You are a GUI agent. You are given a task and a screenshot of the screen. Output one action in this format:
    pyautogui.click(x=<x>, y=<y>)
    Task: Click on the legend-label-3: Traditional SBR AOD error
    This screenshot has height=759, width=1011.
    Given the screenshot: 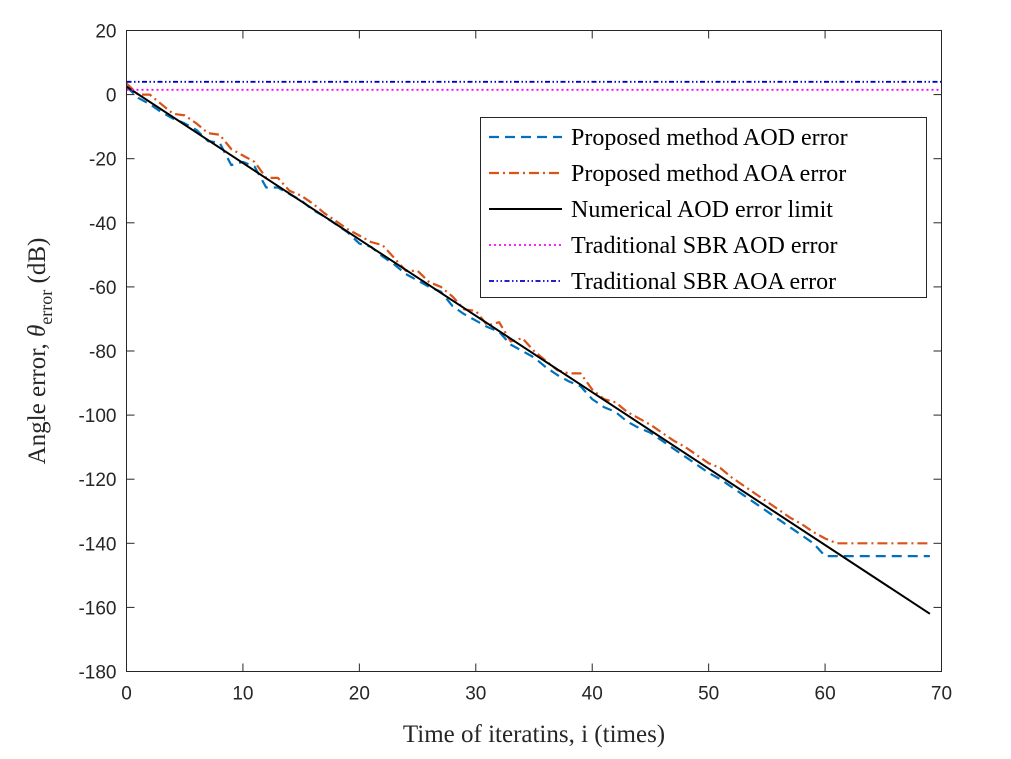 What is the action you would take?
    pyautogui.click(x=704, y=246)
    